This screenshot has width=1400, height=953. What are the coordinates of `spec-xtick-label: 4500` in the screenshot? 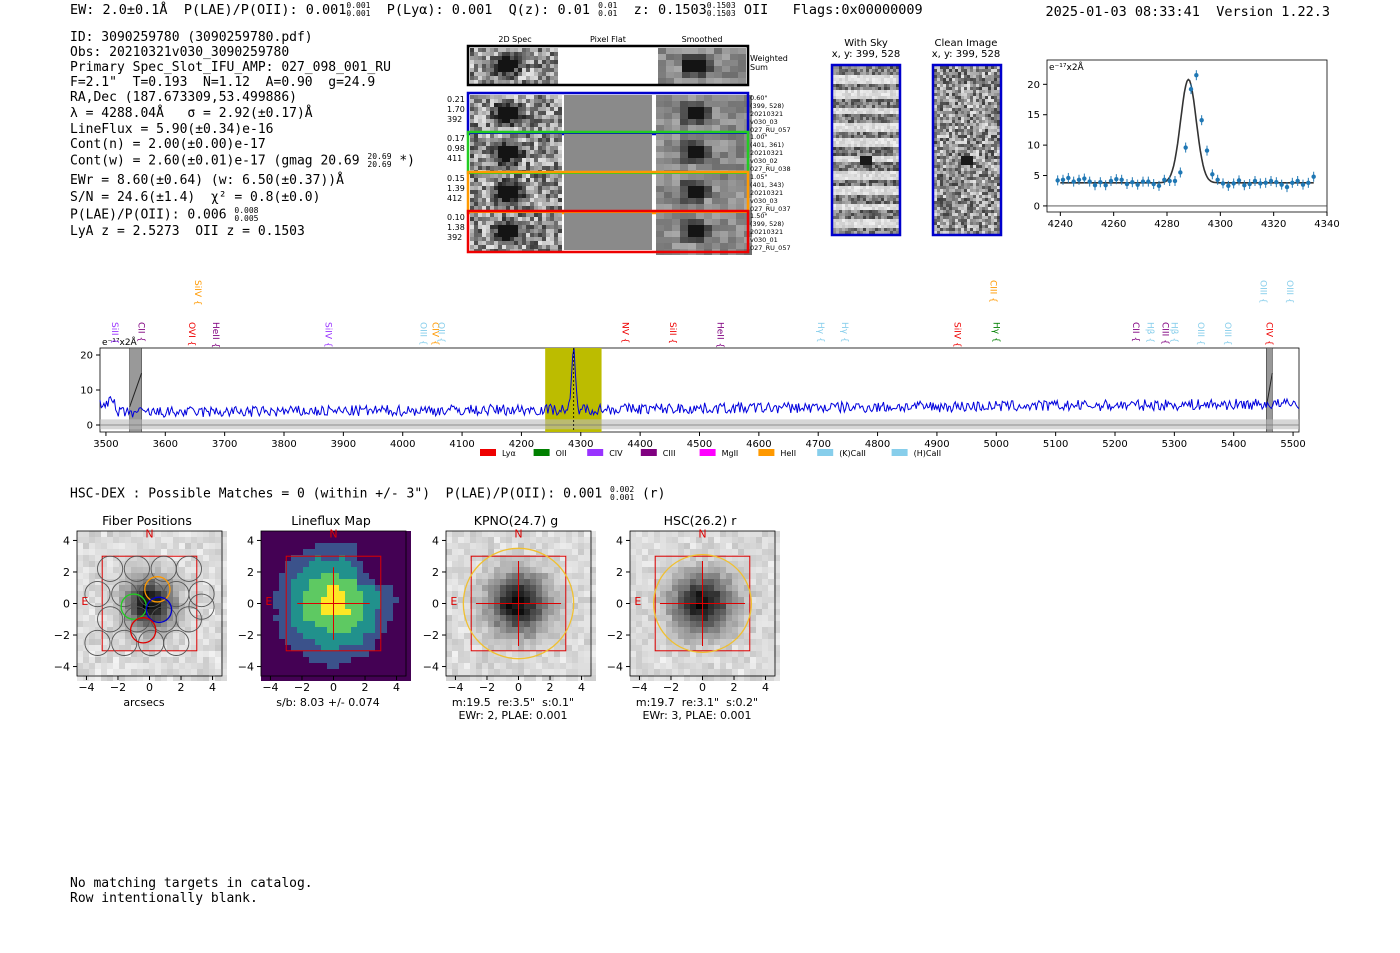 It's located at (699, 444).